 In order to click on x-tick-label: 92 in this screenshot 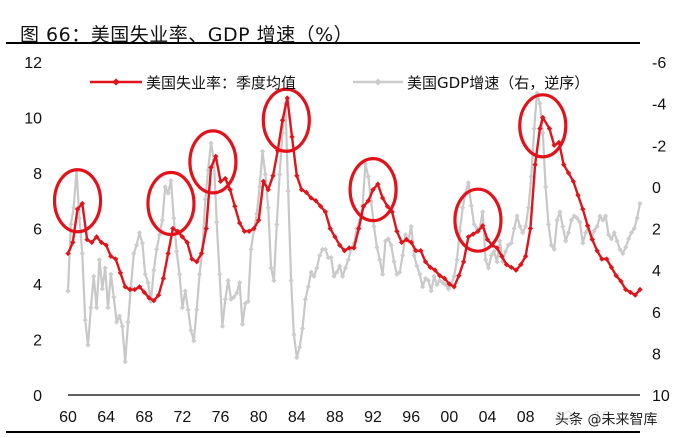, I will do `click(373, 417)`.